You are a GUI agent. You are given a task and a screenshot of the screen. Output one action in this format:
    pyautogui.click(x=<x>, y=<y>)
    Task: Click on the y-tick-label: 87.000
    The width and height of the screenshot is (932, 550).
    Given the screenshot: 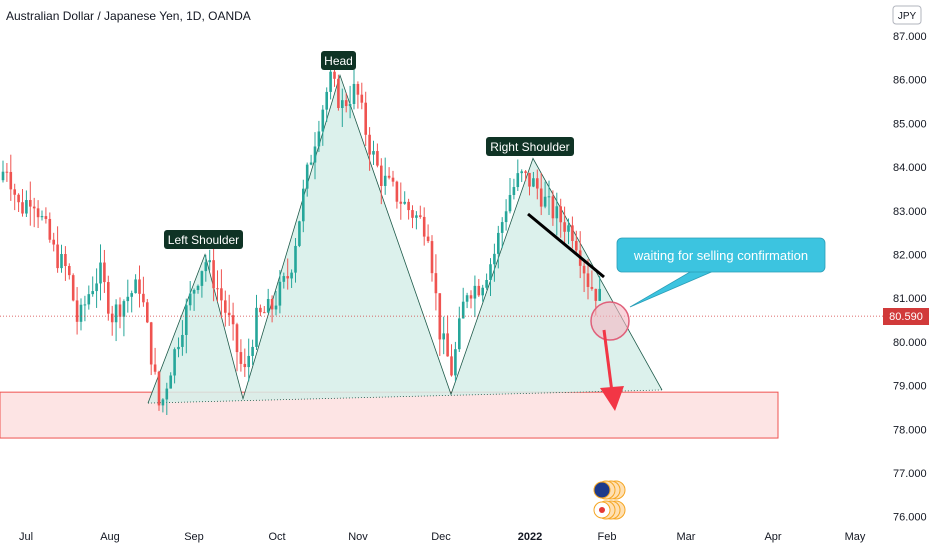 What is the action you would take?
    pyautogui.click(x=910, y=37)
    